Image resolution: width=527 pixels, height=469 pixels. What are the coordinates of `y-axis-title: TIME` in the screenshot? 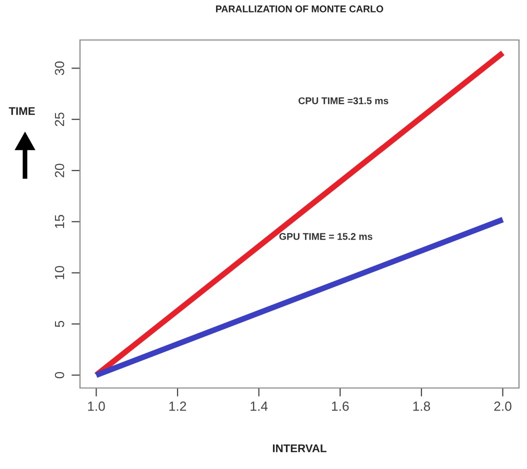 It's located at (21, 111).